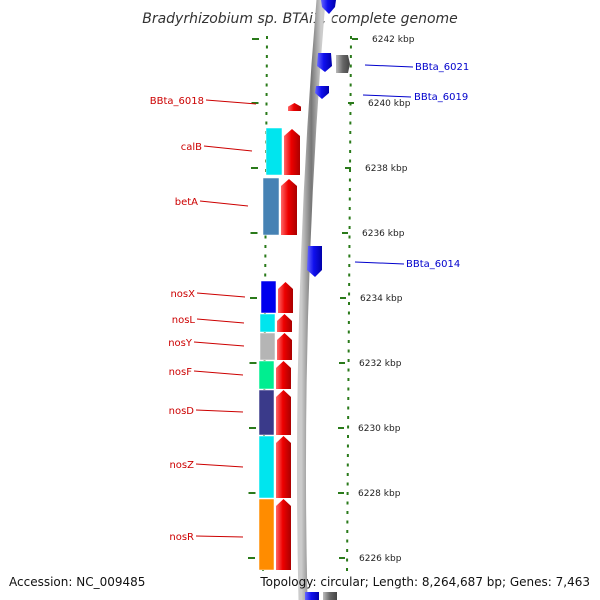 The height and width of the screenshot is (600, 600). What do you see at coordinates (442, 67) in the screenshot?
I see `gene-label: BBta_6021` at bounding box center [442, 67].